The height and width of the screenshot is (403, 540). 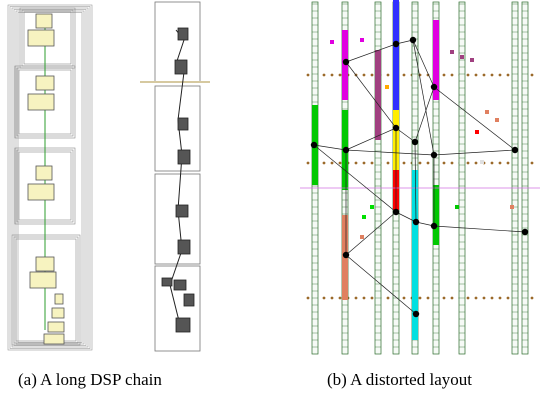 I want to click on caption-a: (a) A long DSP chain, so click(x=90, y=379).